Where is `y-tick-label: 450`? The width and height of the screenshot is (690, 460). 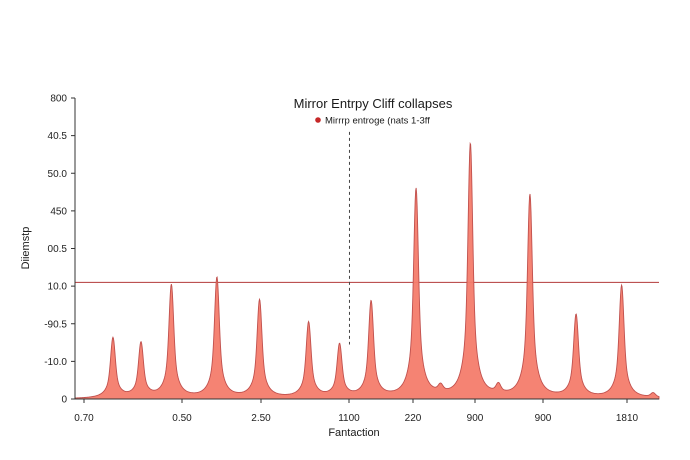
y-tick-label: 450 is located at coordinates (58, 211).